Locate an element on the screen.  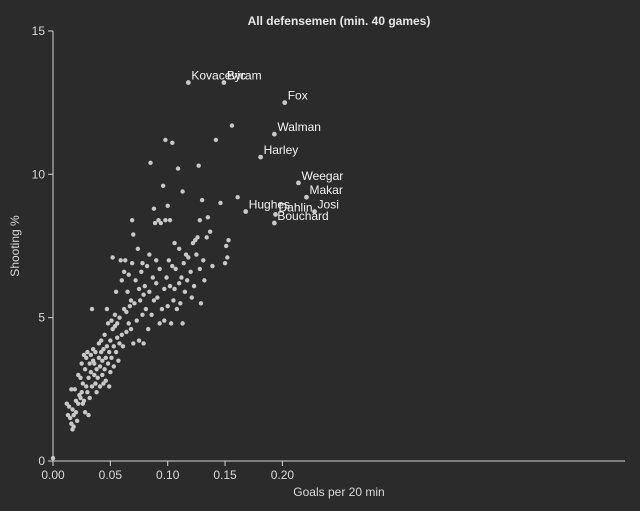
x-tick-label: 0.10 is located at coordinates (168, 475).